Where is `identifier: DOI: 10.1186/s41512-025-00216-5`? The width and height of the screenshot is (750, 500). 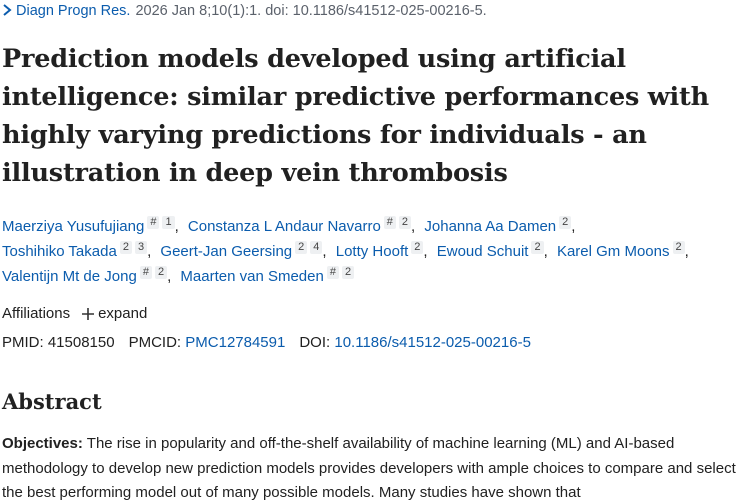 identifier: DOI: 10.1186/s41512-025-00216-5 is located at coordinates (415, 342).